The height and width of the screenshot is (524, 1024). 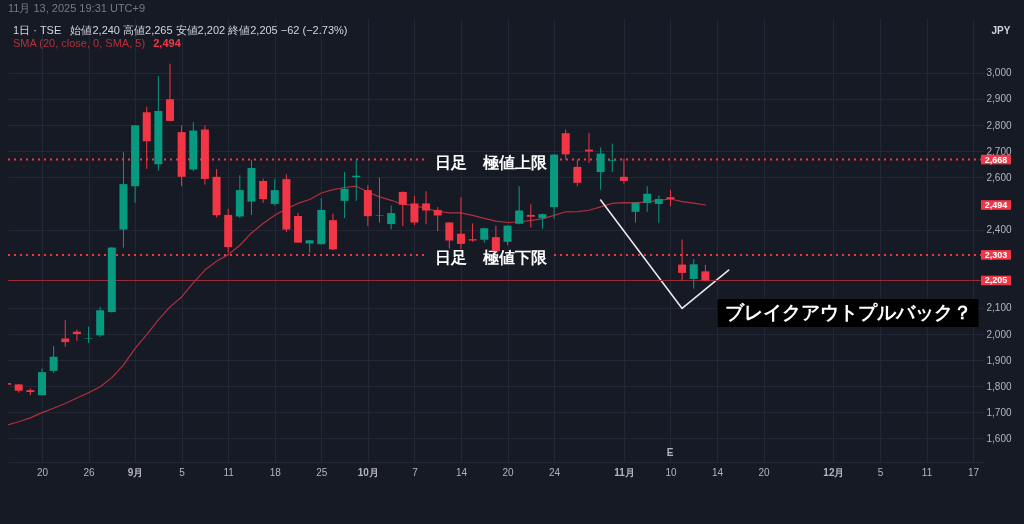 What do you see at coordinates (671, 472) in the screenshot?
I see `x-tick-label: 10` at bounding box center [671, 472].